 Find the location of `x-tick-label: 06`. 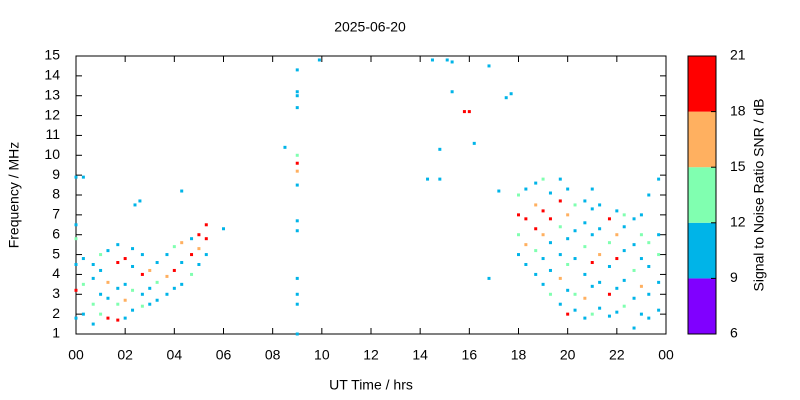

x-tick-label: 06 is located at coordinates (224, 355).